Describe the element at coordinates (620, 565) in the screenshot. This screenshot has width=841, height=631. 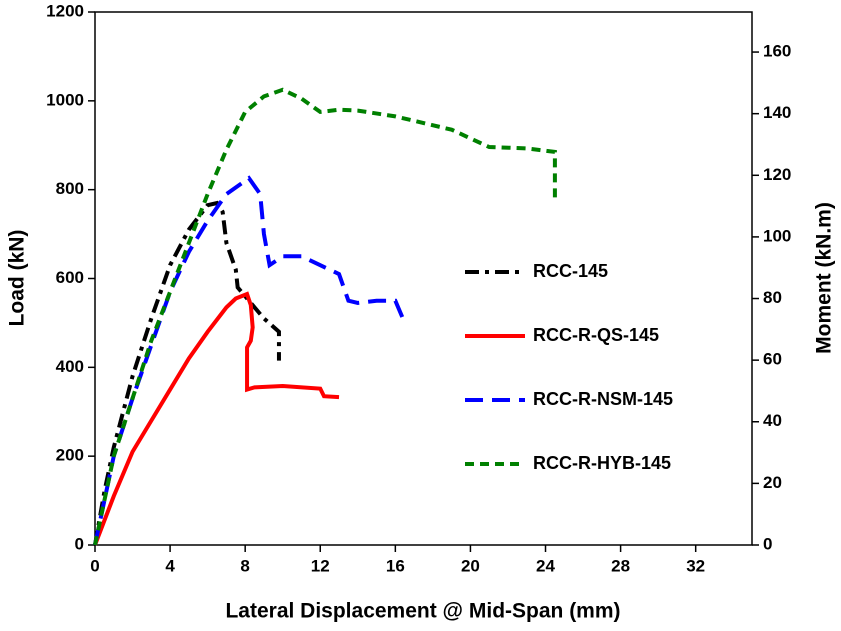
I see `x-tick-label: 28` at that location.